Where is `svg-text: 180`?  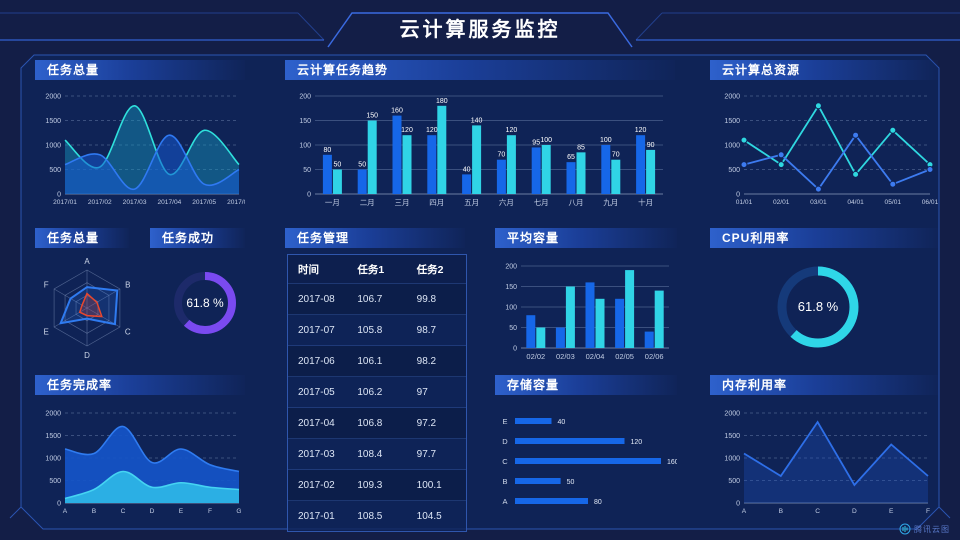
svg-text: 180 is located at coordinates (442, 101).